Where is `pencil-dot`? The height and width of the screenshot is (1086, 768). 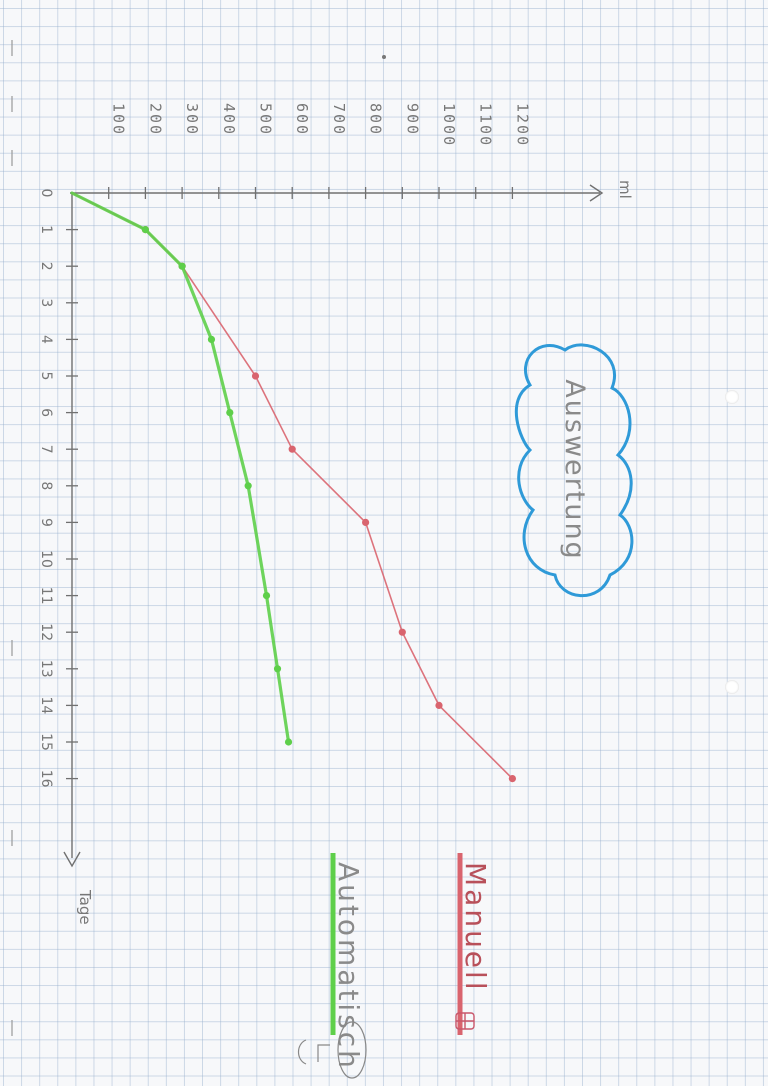 pencil-dot is located at coordinates (384, 57).